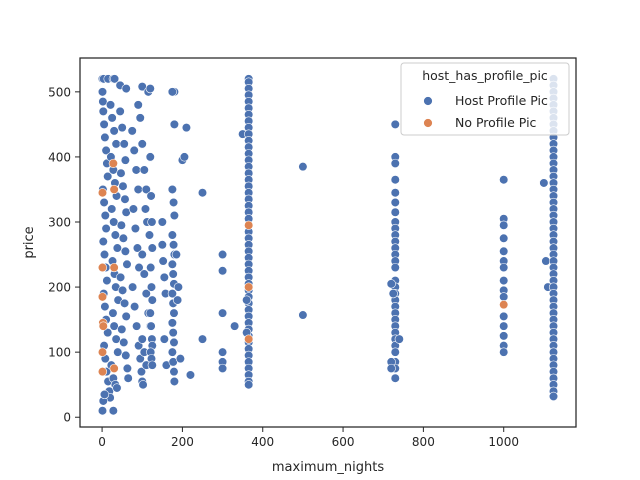 Image resolution: width=640 pixels, height=480 pixels. Describe the element at coordinates (102, 442) in the screenshot. I see `x-tick-label-0: 0` at that location.